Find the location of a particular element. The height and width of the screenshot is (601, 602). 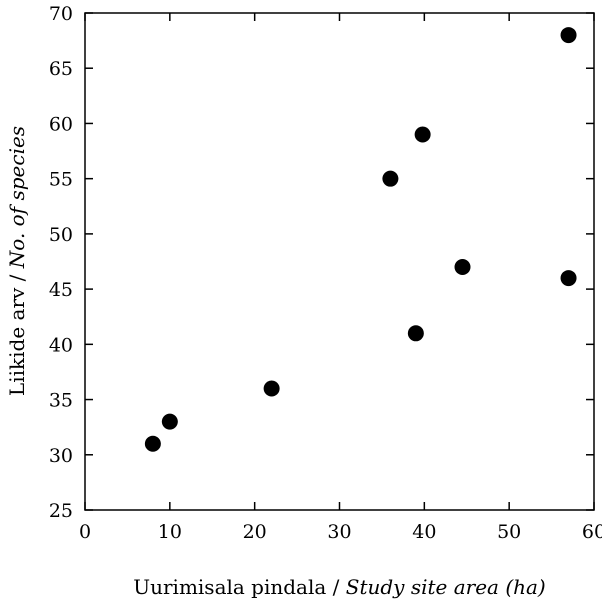

y-axis-title-italic: No. of species is located at coordinates (17, 197).